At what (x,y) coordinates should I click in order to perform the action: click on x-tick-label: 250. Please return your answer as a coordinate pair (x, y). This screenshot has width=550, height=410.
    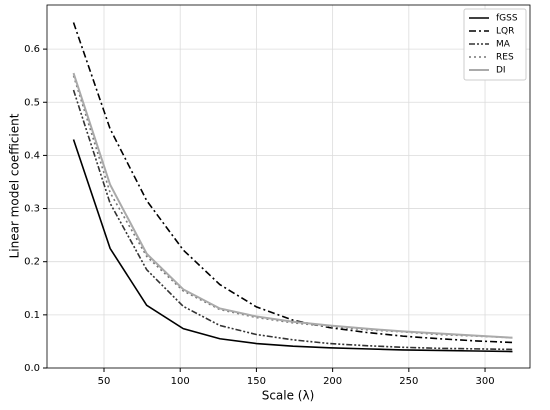
    Looking at the image, I should click on (408, 381).